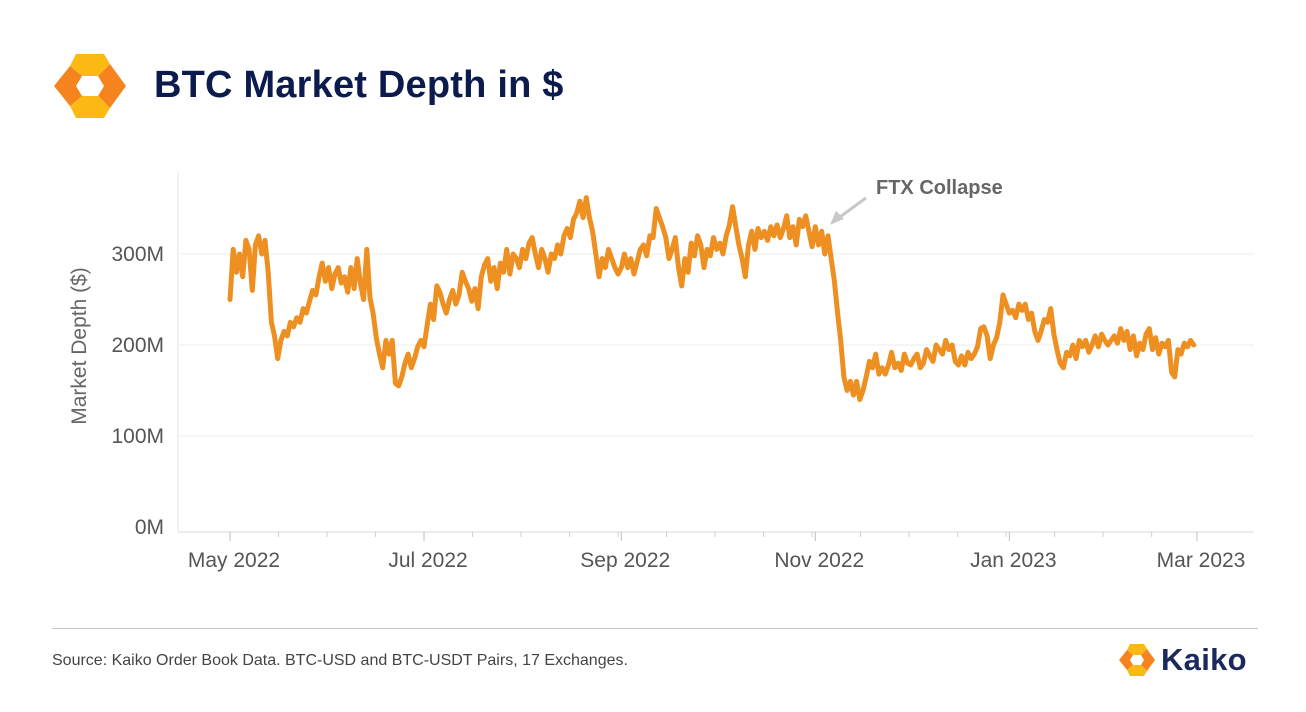  I want to click on kaiko-brand-icon, so click(1137, 660).